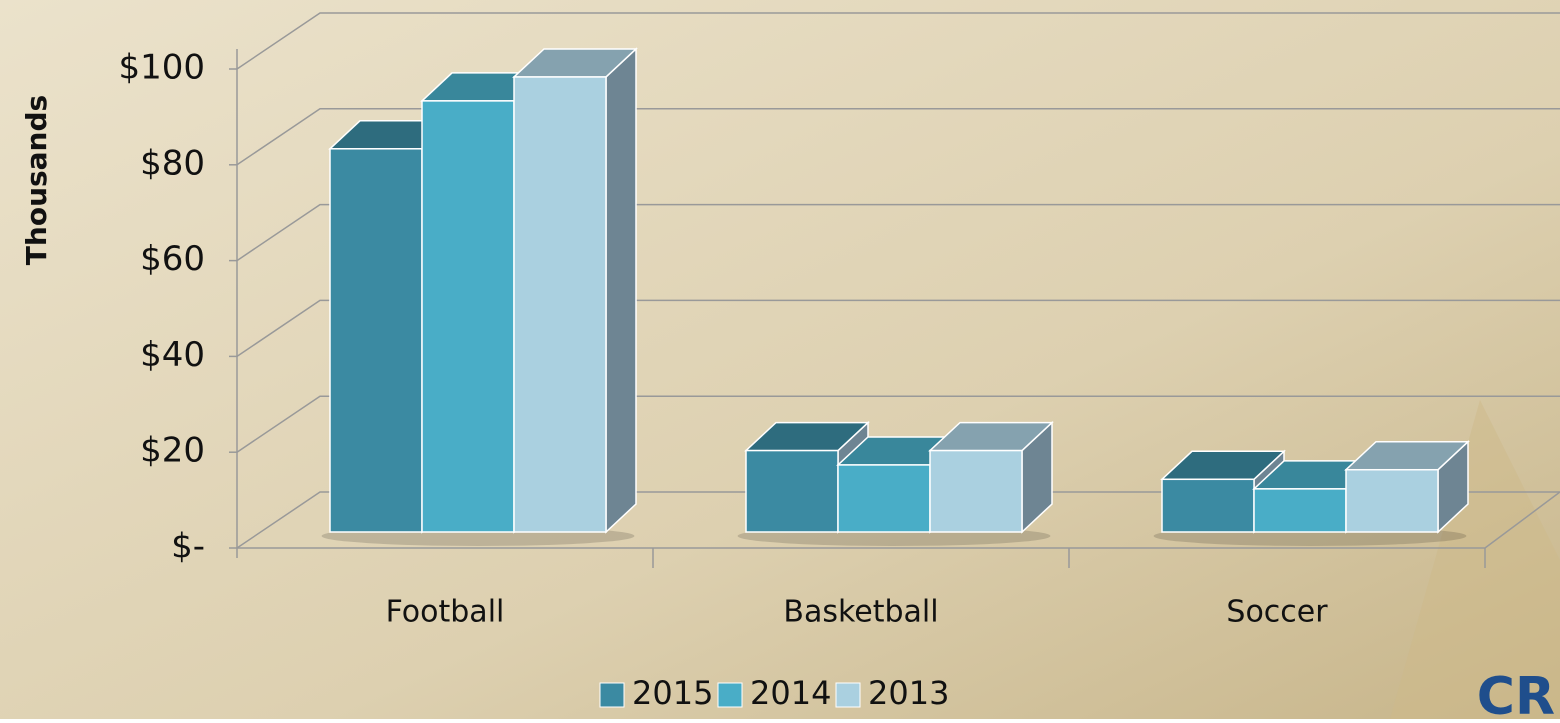 The image size is (1560, 723). What do you see at coordinates (1277, 612) in the screenshot?
I see `x-tick-label: Soccer` at bounding box center [1277, 612].